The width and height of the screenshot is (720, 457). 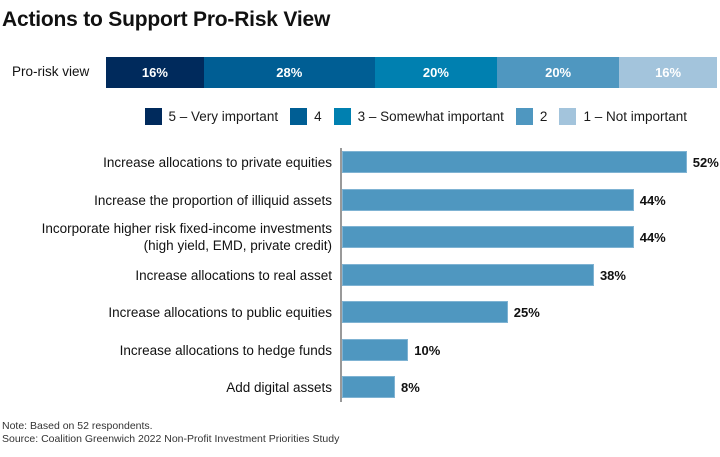 I want to click on category-label: Increase allocations to public equities, so click(x=220, y=312).